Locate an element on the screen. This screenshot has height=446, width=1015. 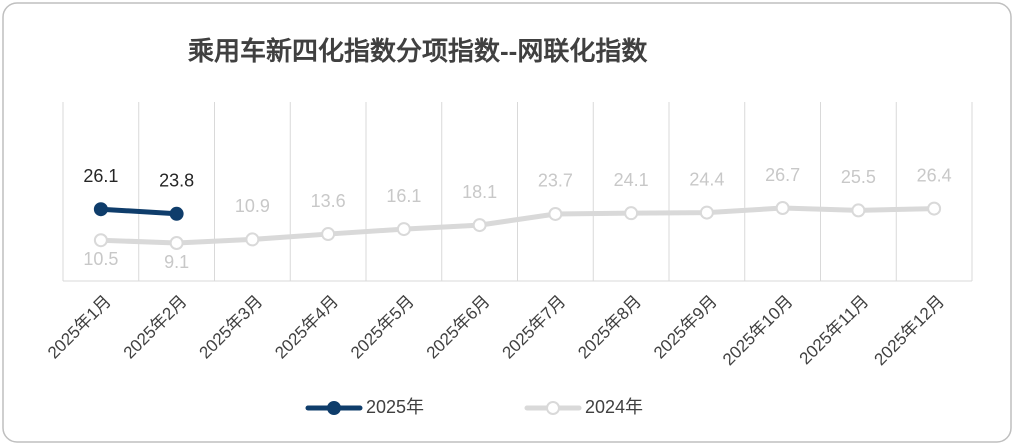
data-label: 16.1 is located at coordinates (403, 196).